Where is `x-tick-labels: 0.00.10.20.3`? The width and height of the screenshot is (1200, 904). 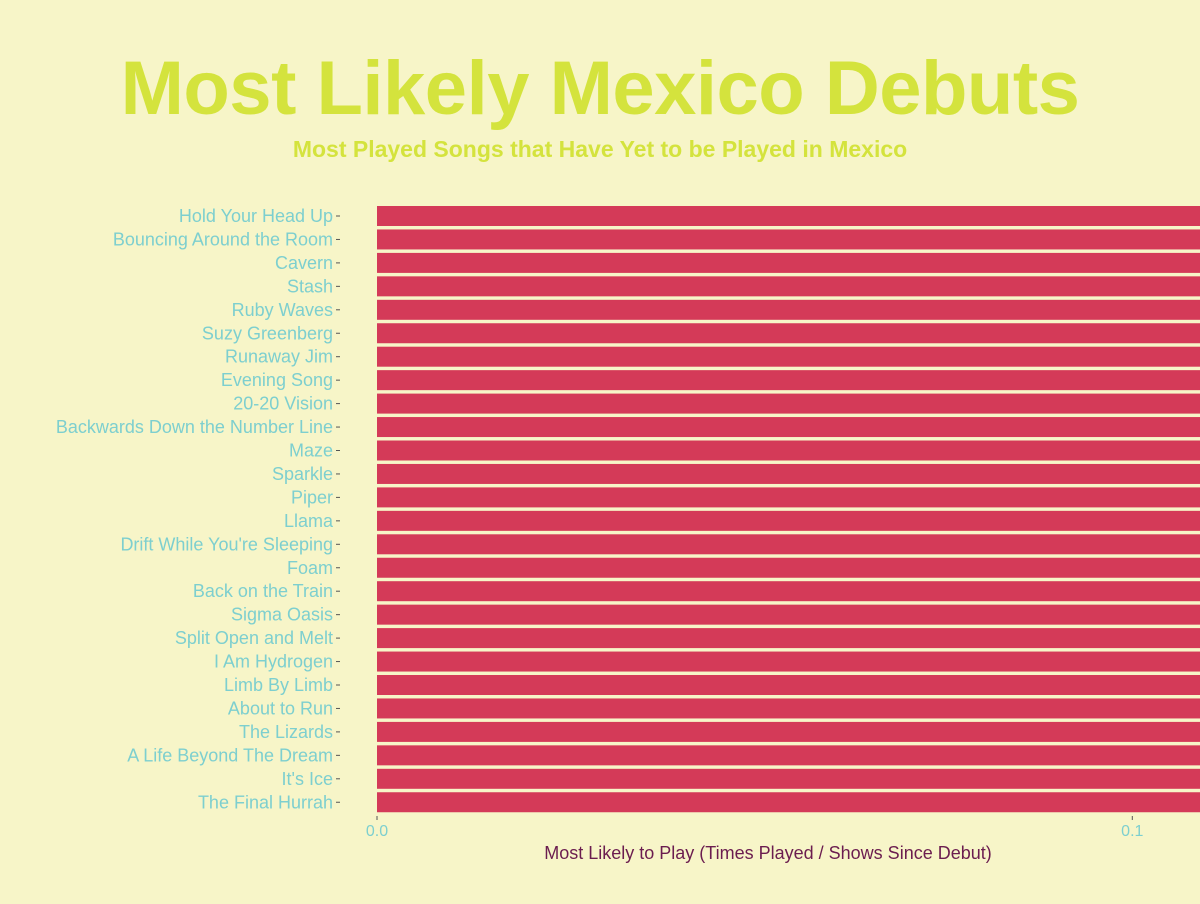
x-tick-labels: 0.00.10.20.3 is located at coordinates (755, 828).